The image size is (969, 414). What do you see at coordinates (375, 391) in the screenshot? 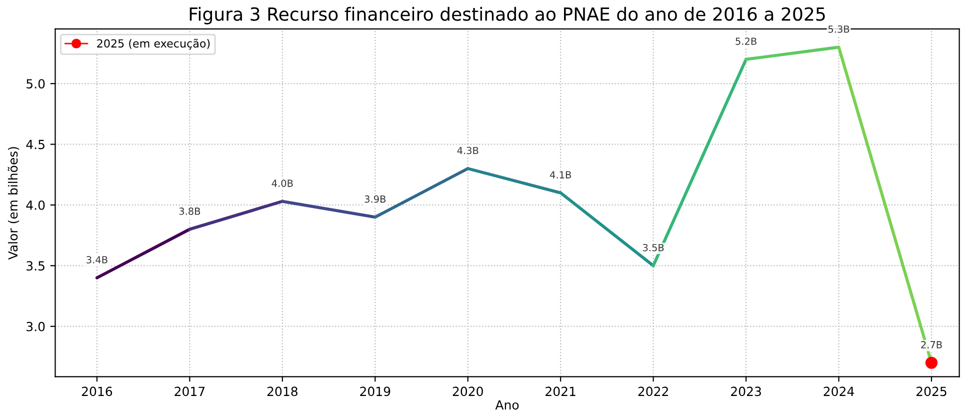
I see `x-tick-label: 2019` at bounding box center [375, 391].